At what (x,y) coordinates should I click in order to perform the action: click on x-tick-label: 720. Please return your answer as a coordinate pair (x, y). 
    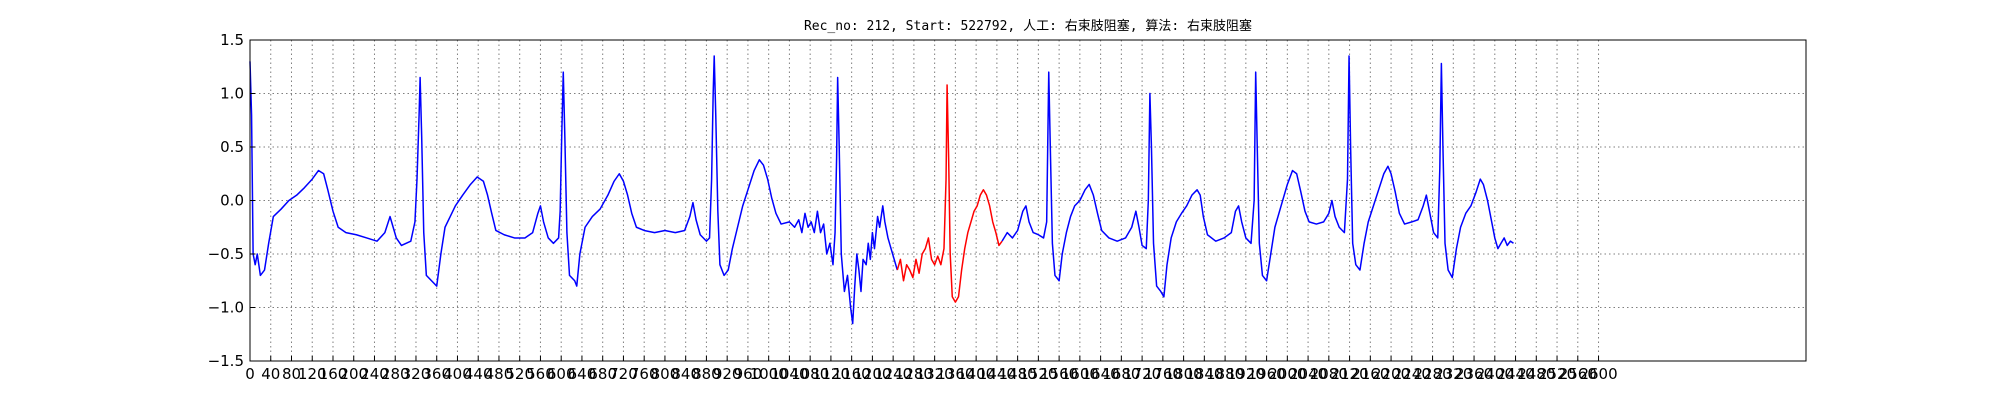
    Looking at the image, I should click on (623, 374).